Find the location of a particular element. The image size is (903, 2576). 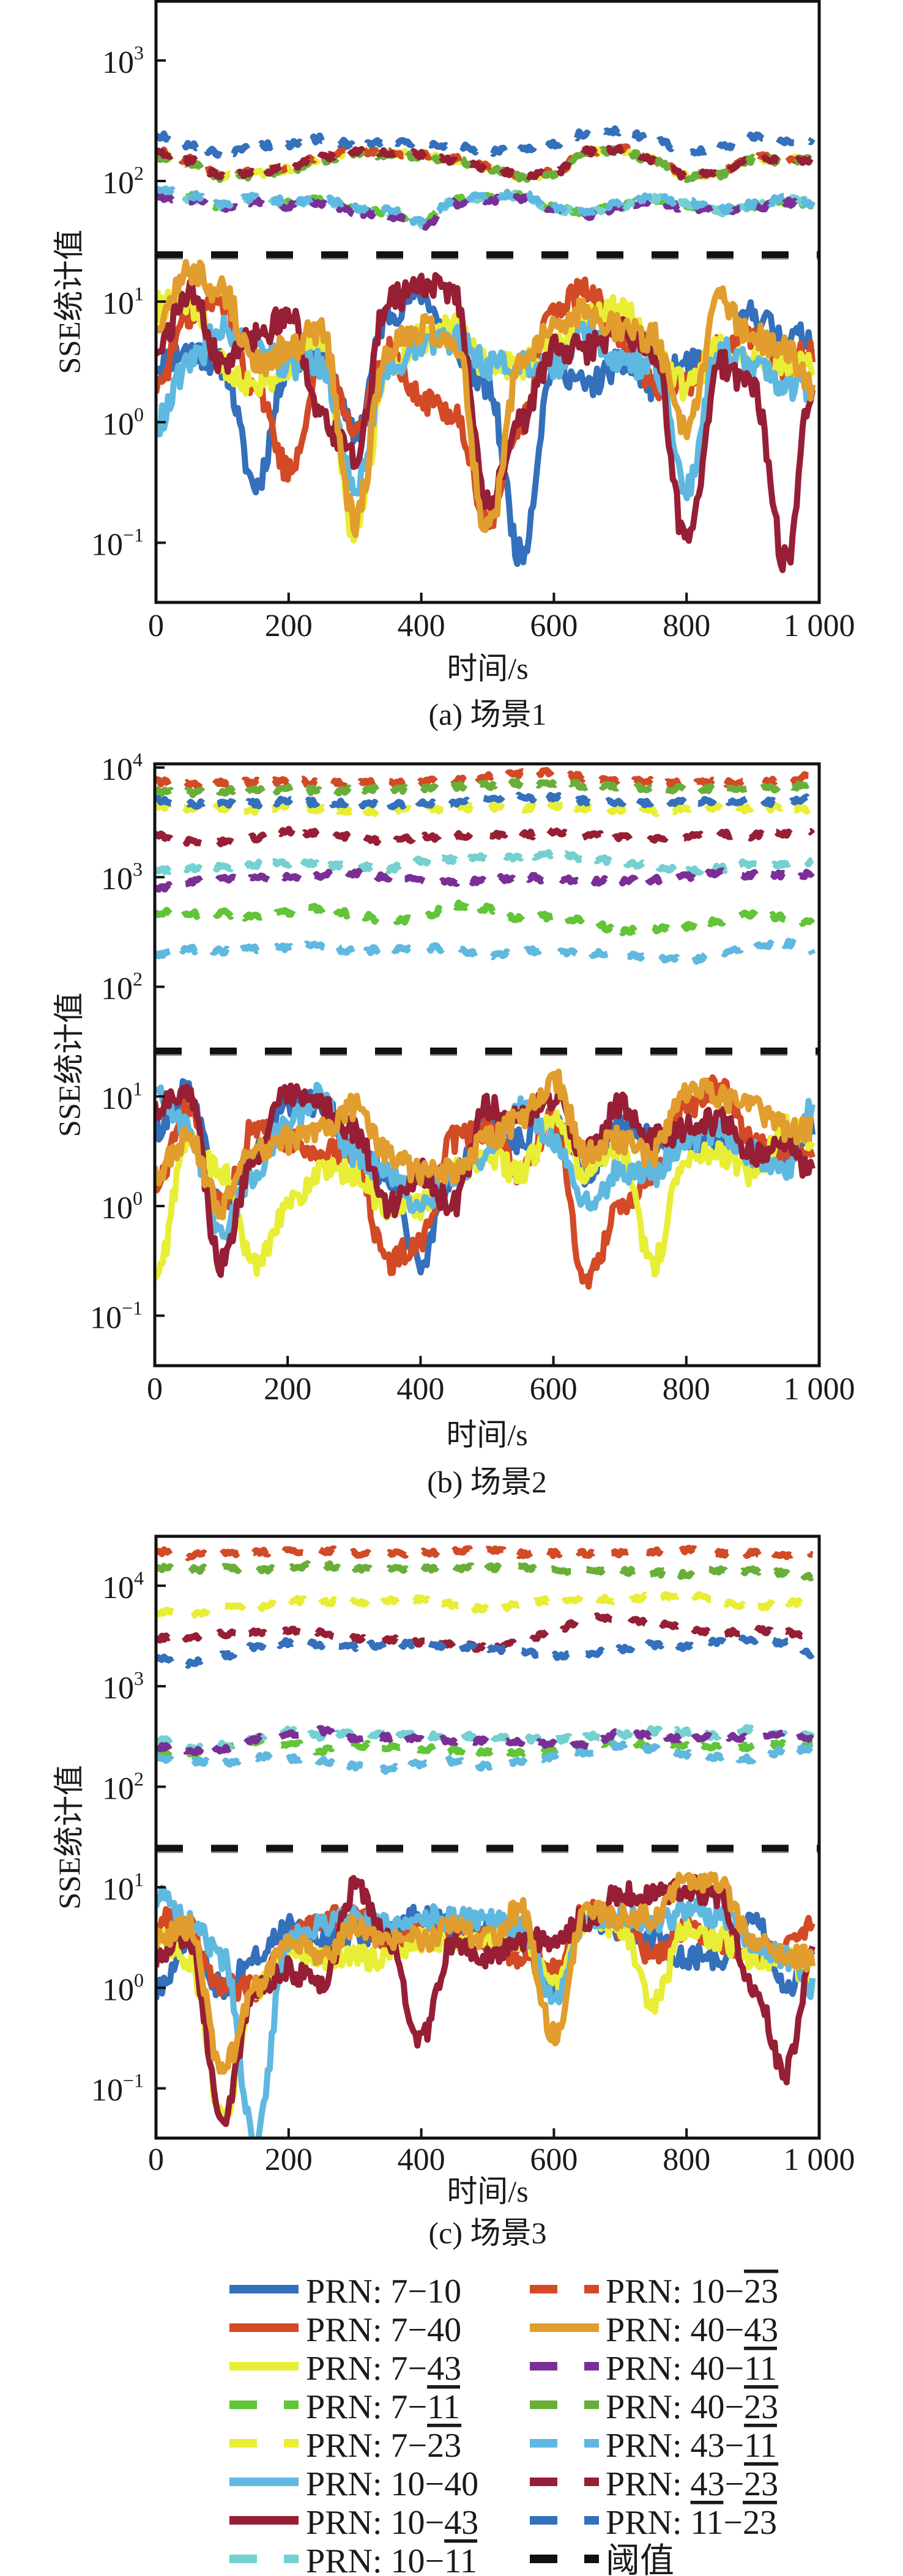

legend-item: PRN: 43−11 is located at coordinates (653, 2446).